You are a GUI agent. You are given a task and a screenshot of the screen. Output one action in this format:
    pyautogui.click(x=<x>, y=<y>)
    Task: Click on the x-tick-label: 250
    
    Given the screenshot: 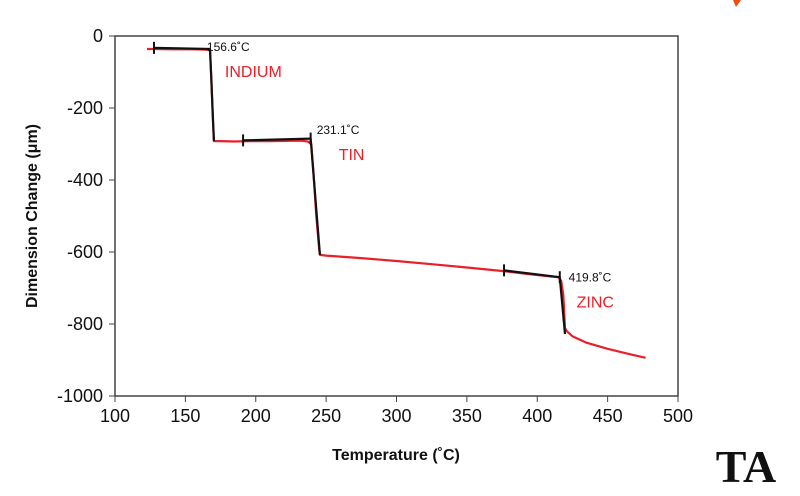 What is the action you would take?
    pyautogui.click(x=326, y=416)
    